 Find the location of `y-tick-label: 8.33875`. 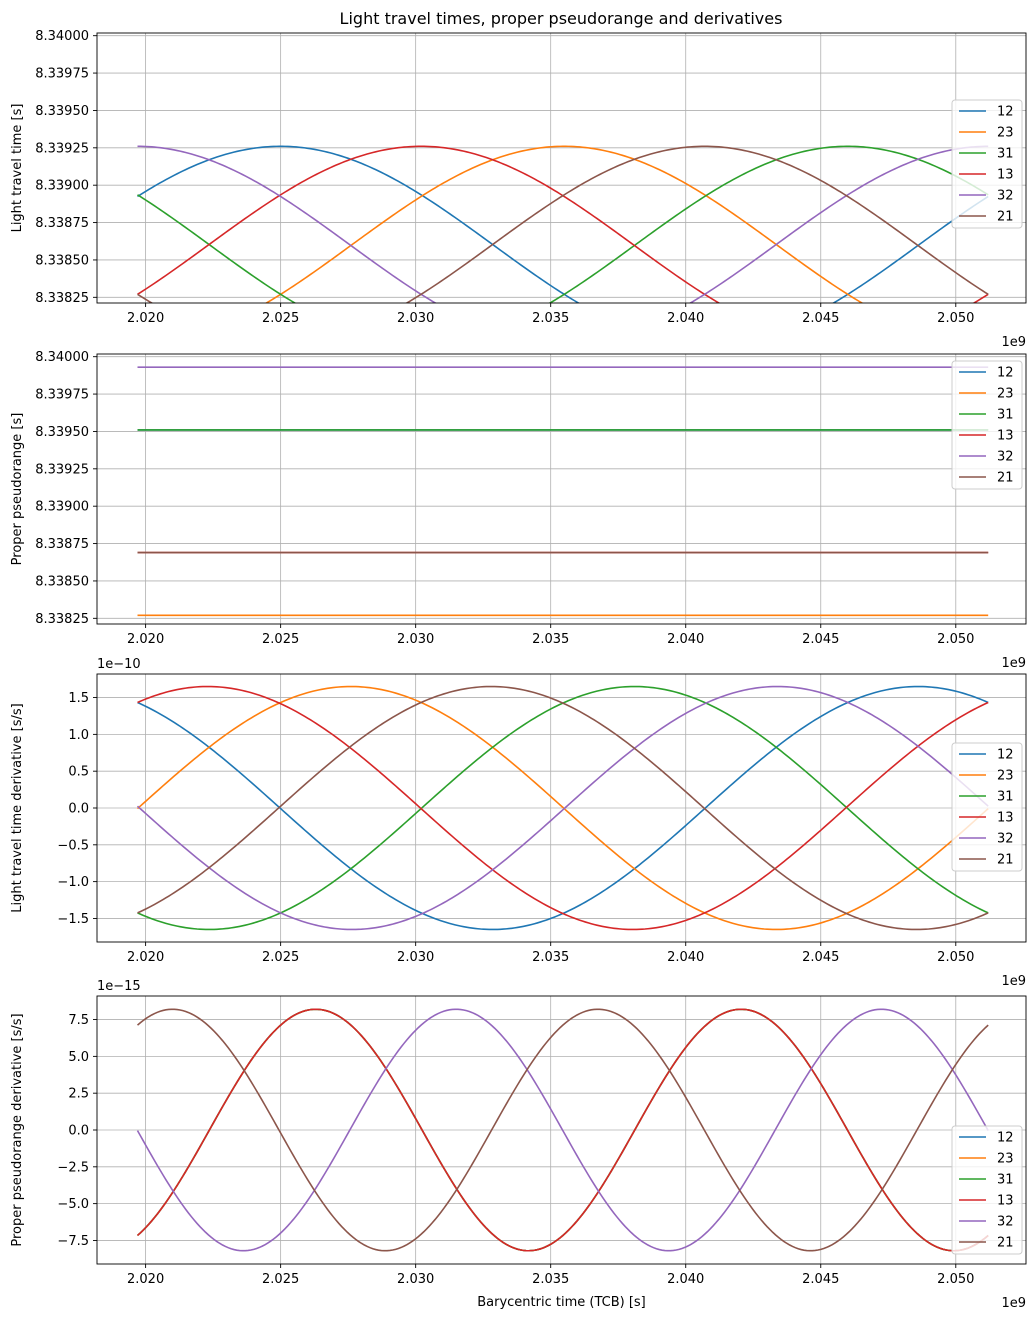

y-tick-label: 8.33875 is located at coordinates (62, 544).